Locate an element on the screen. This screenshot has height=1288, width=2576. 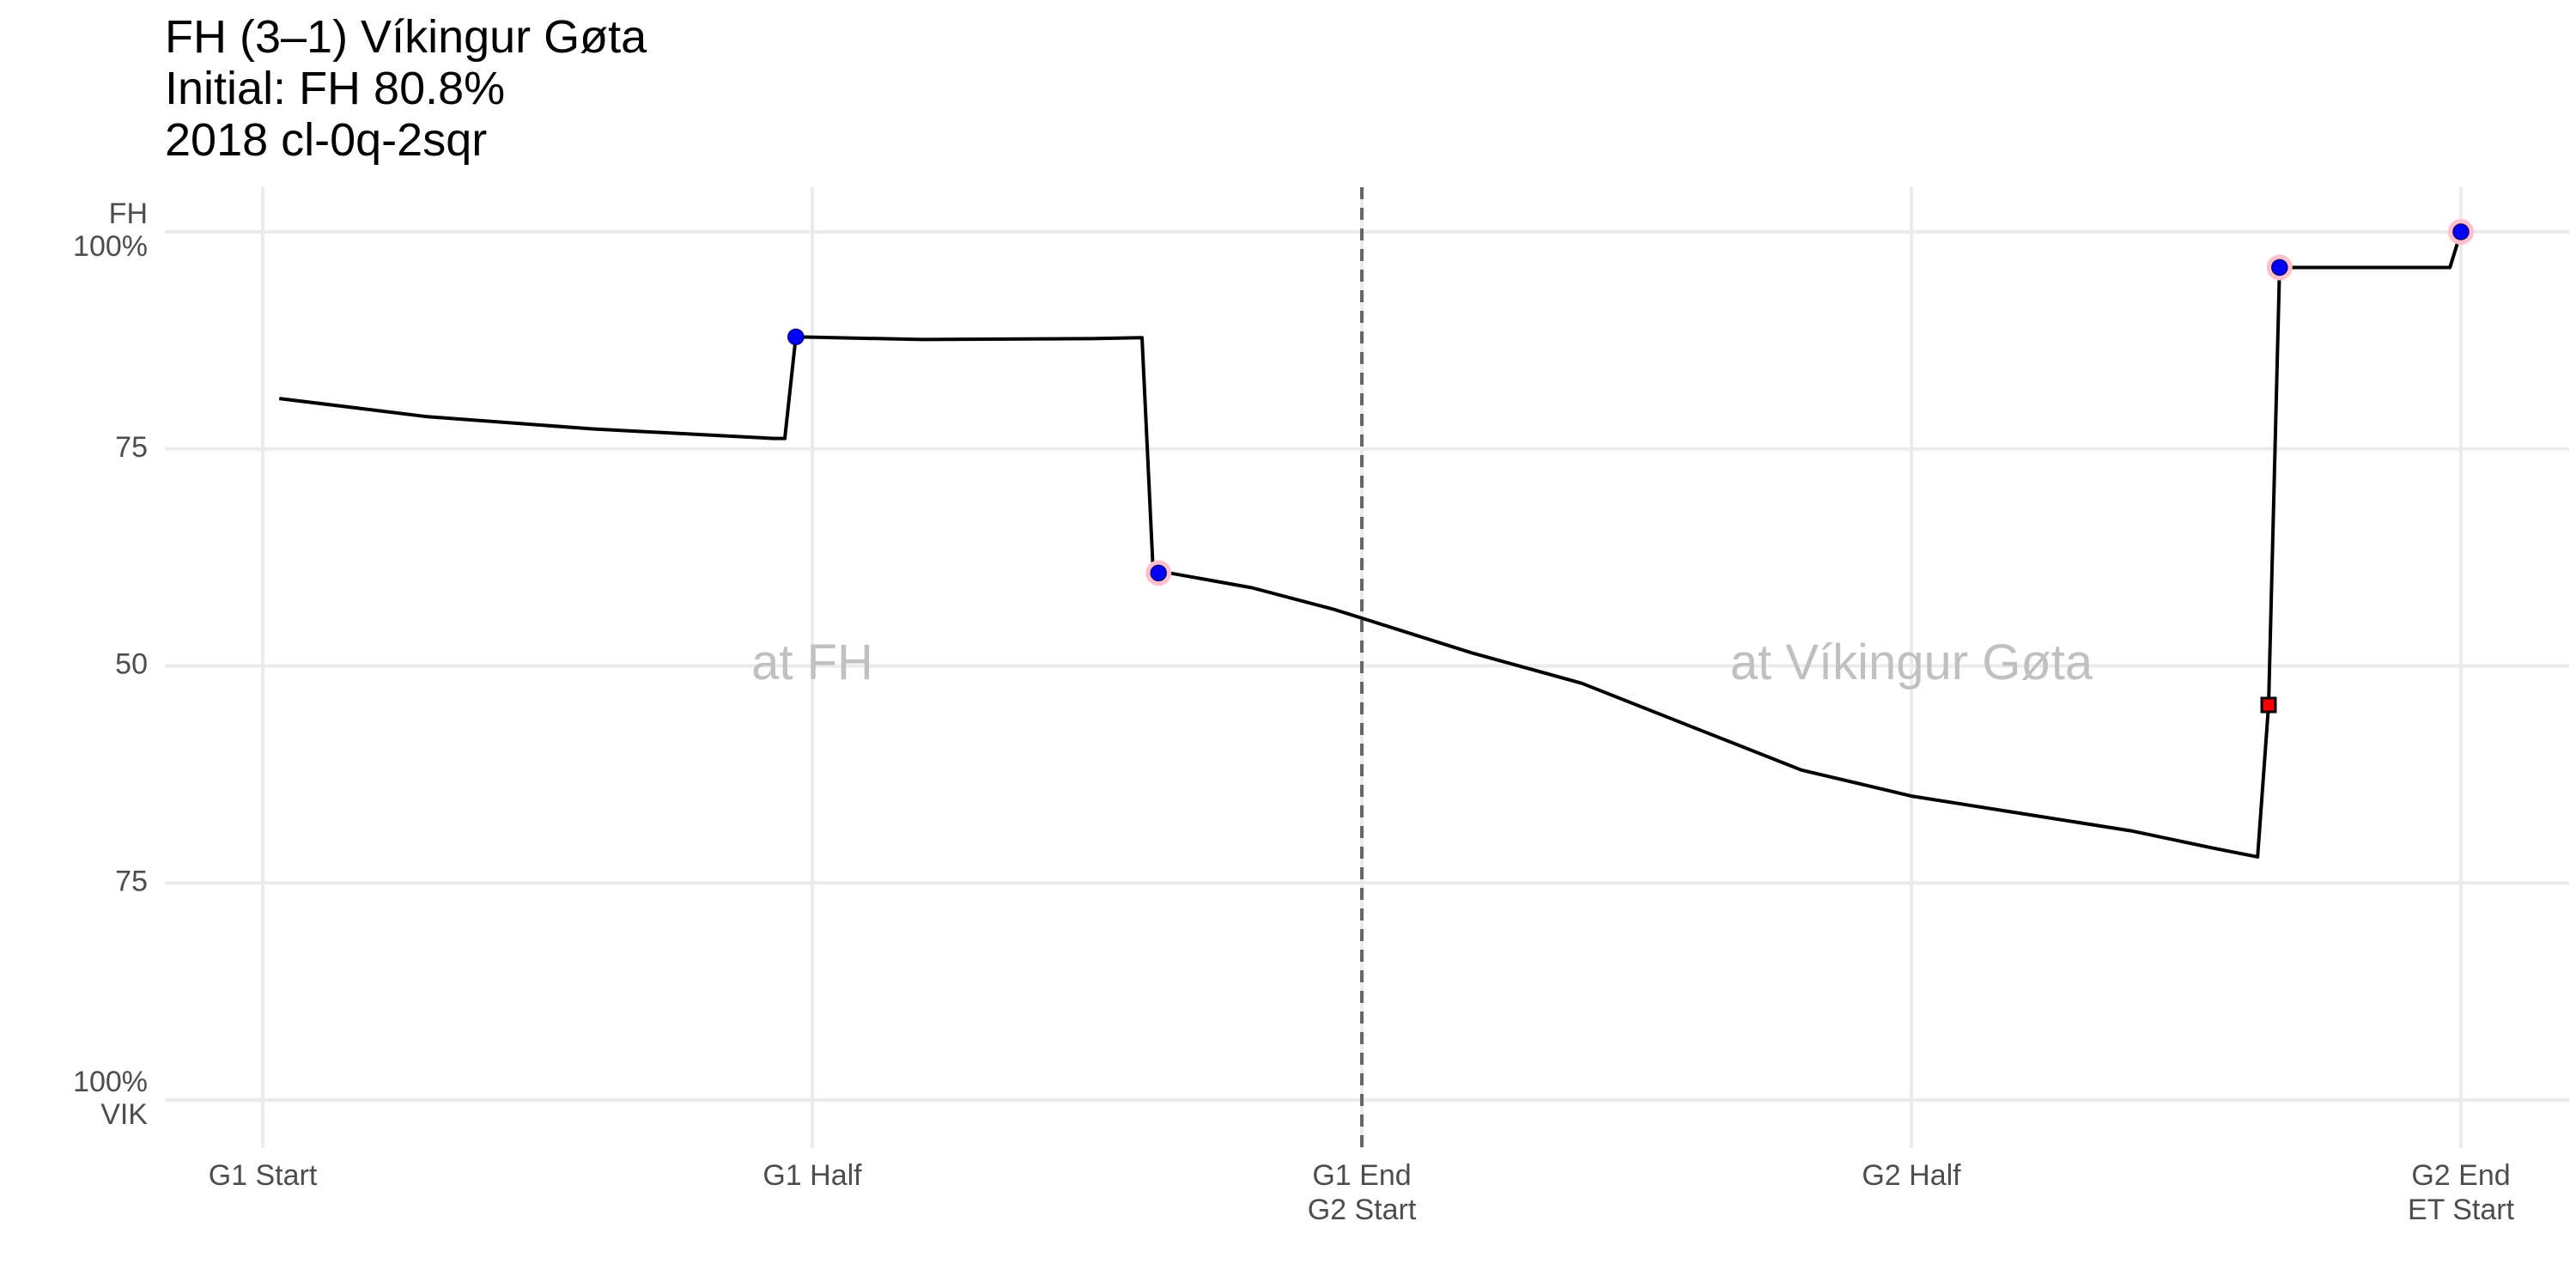
venue-label: at Víkingur Gøta is located at coordinates (1911, 662).